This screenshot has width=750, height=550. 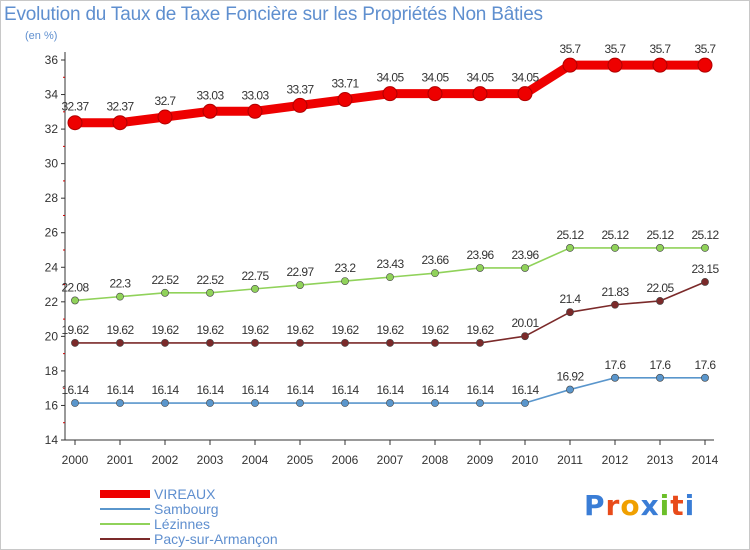 I want to click on x-tick-label: 2005, so click(x=300, y=460).